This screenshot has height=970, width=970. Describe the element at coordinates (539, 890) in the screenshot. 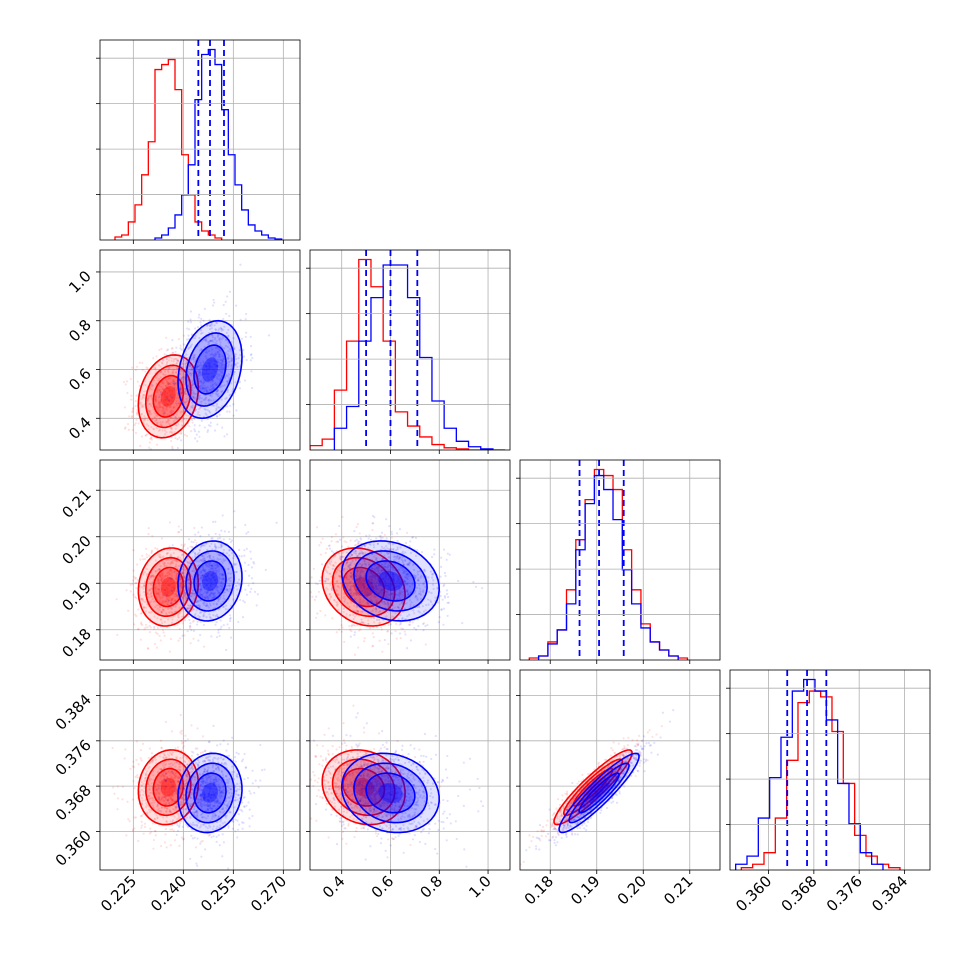

I see `x-tick-label-2-0: 0.18` at that location.